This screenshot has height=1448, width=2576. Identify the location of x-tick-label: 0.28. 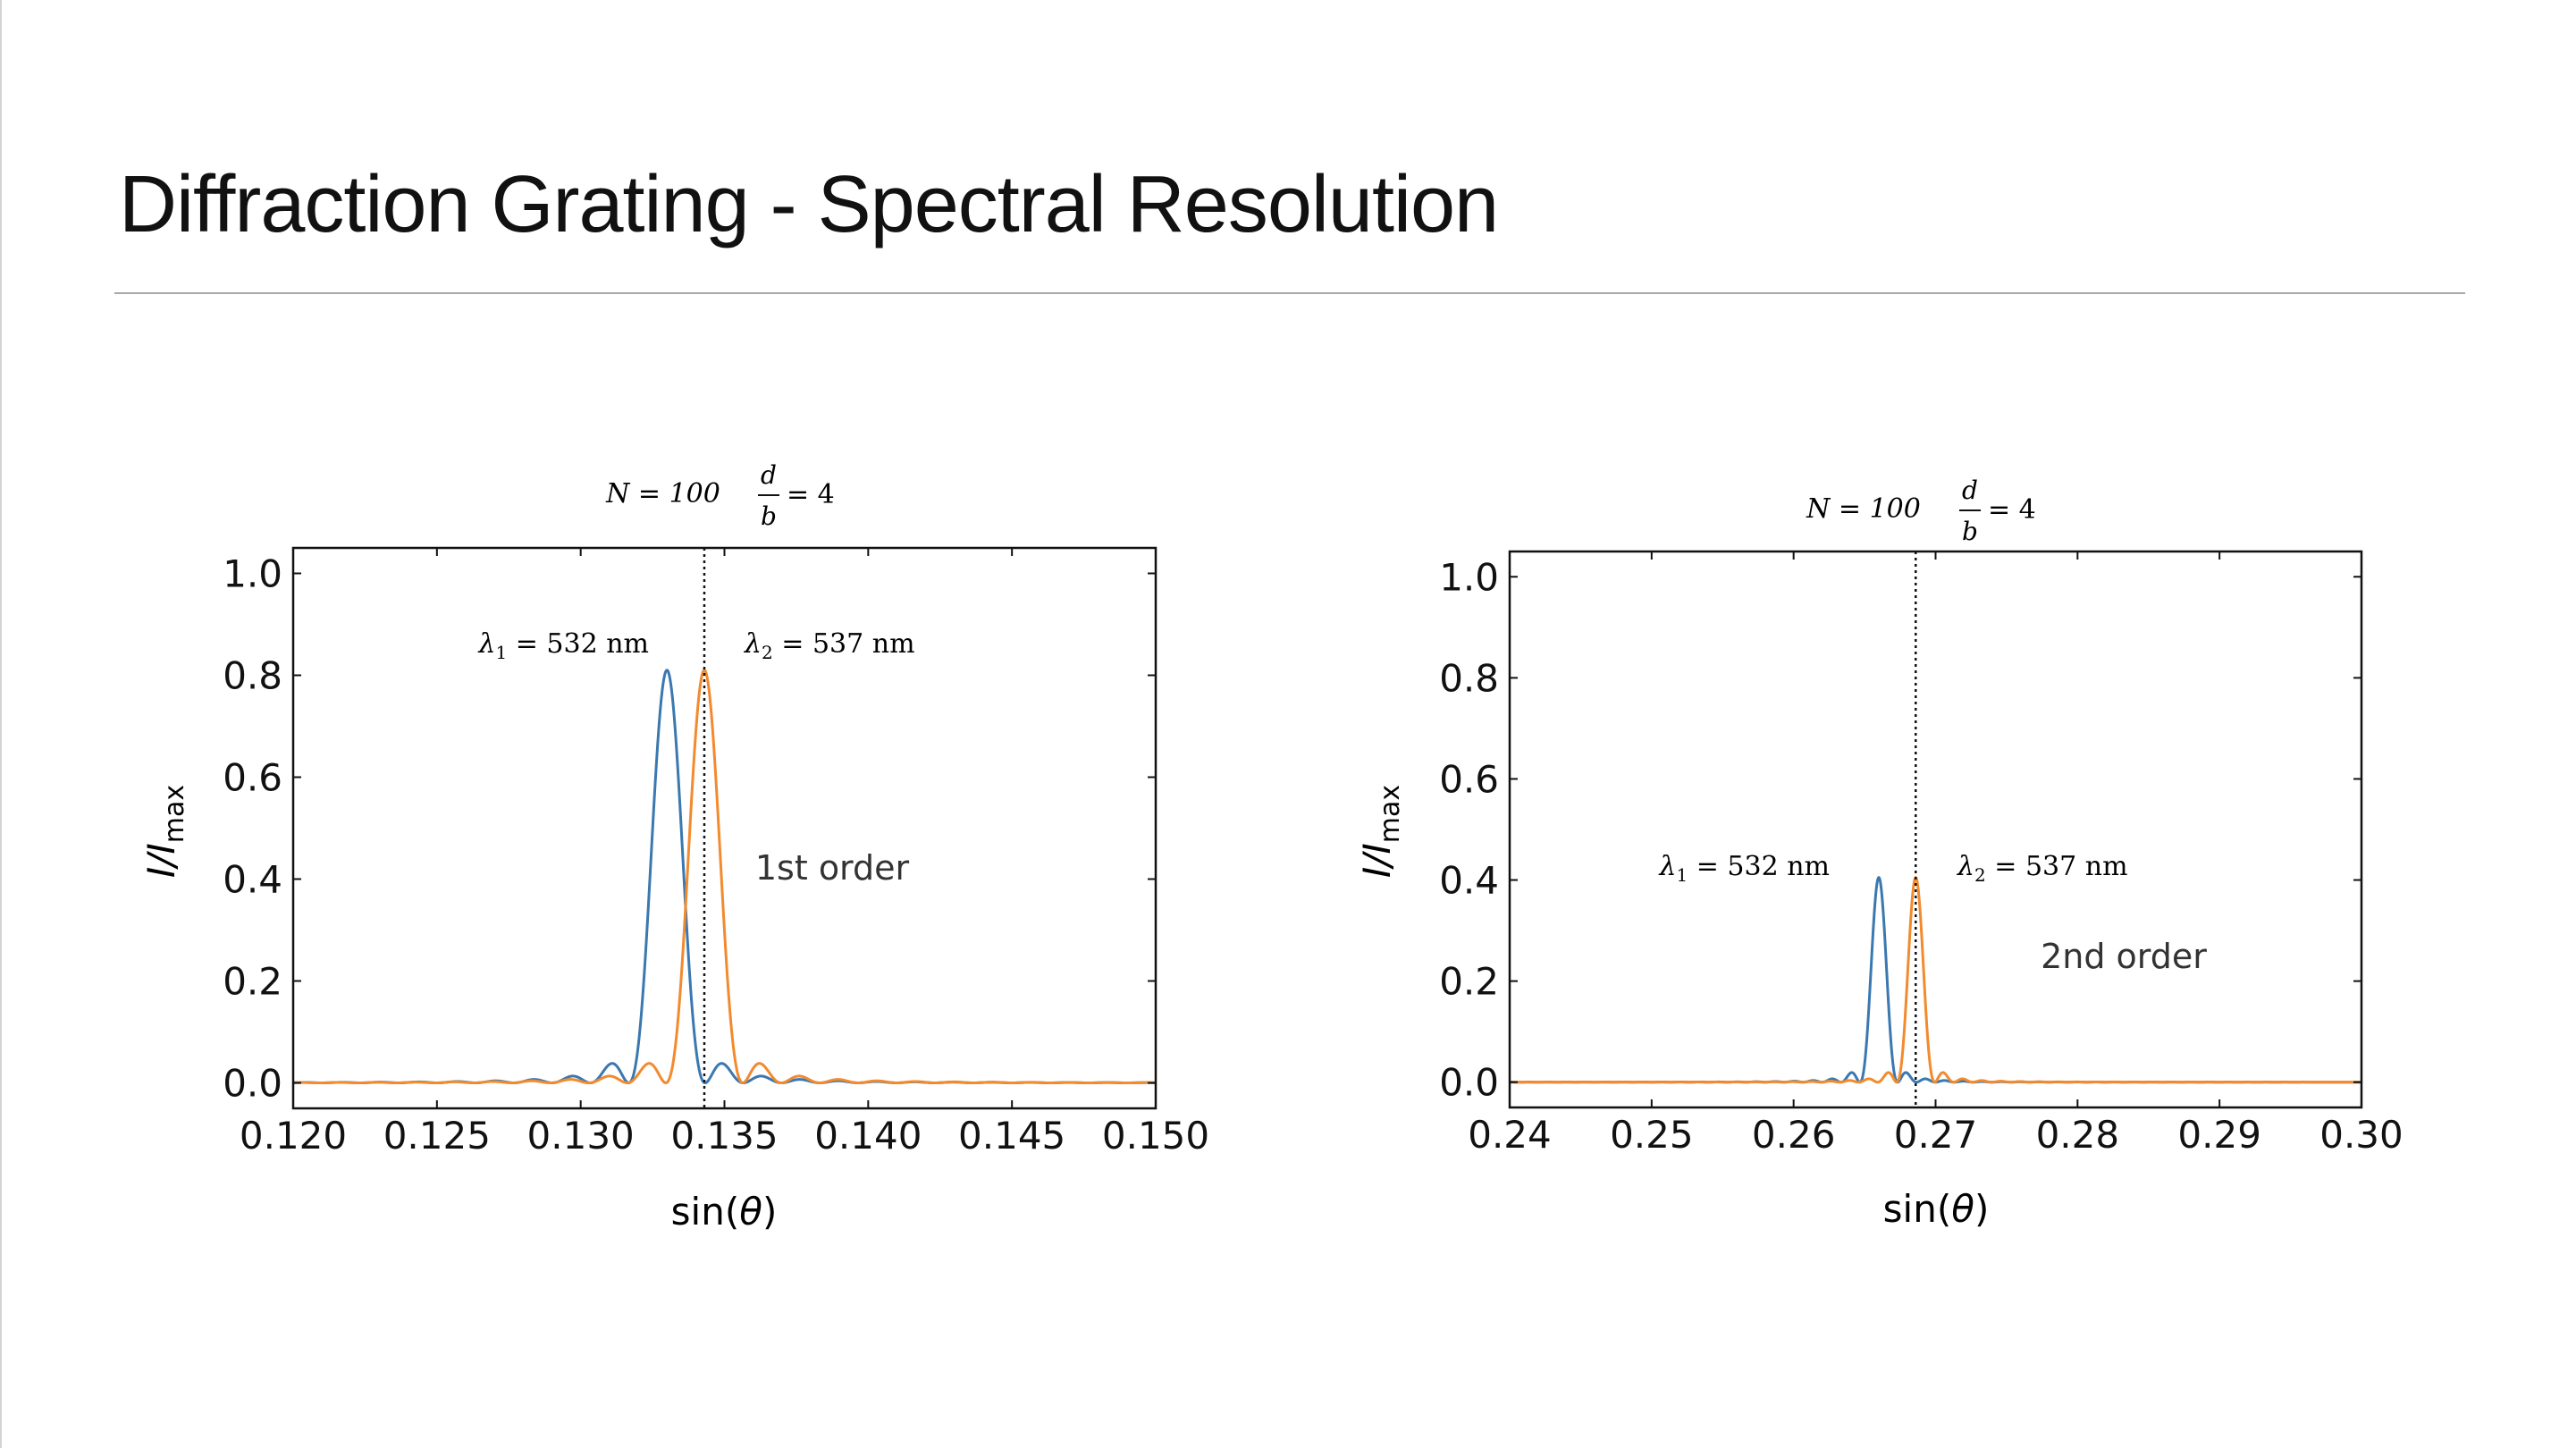
(2078, 1135).